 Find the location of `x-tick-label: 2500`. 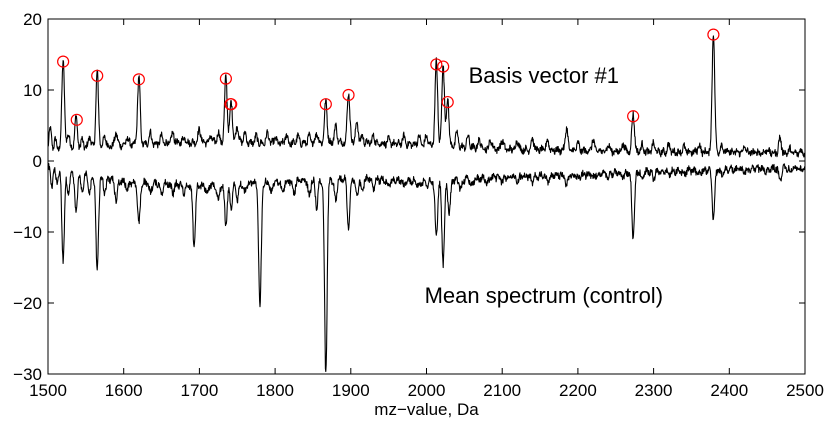

x-tick-label: 2500 is located at coordinates (805, 390).